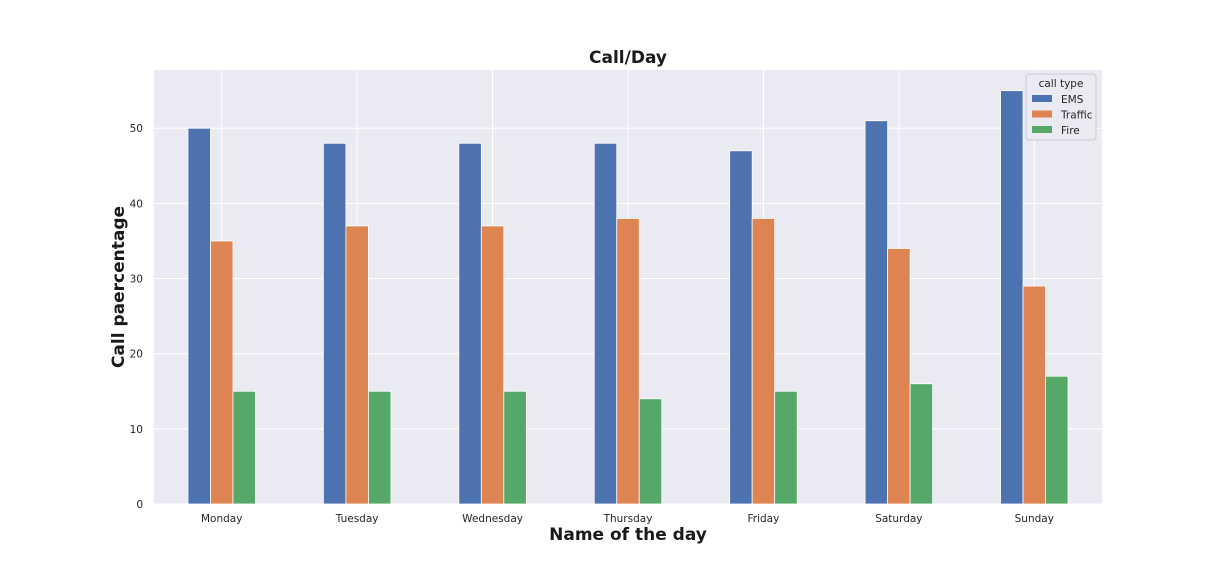  What do you see at coordinates (628, 58) in the screenshot?
I see `chart-title: Call/Day` at bounding box center [628, 58].